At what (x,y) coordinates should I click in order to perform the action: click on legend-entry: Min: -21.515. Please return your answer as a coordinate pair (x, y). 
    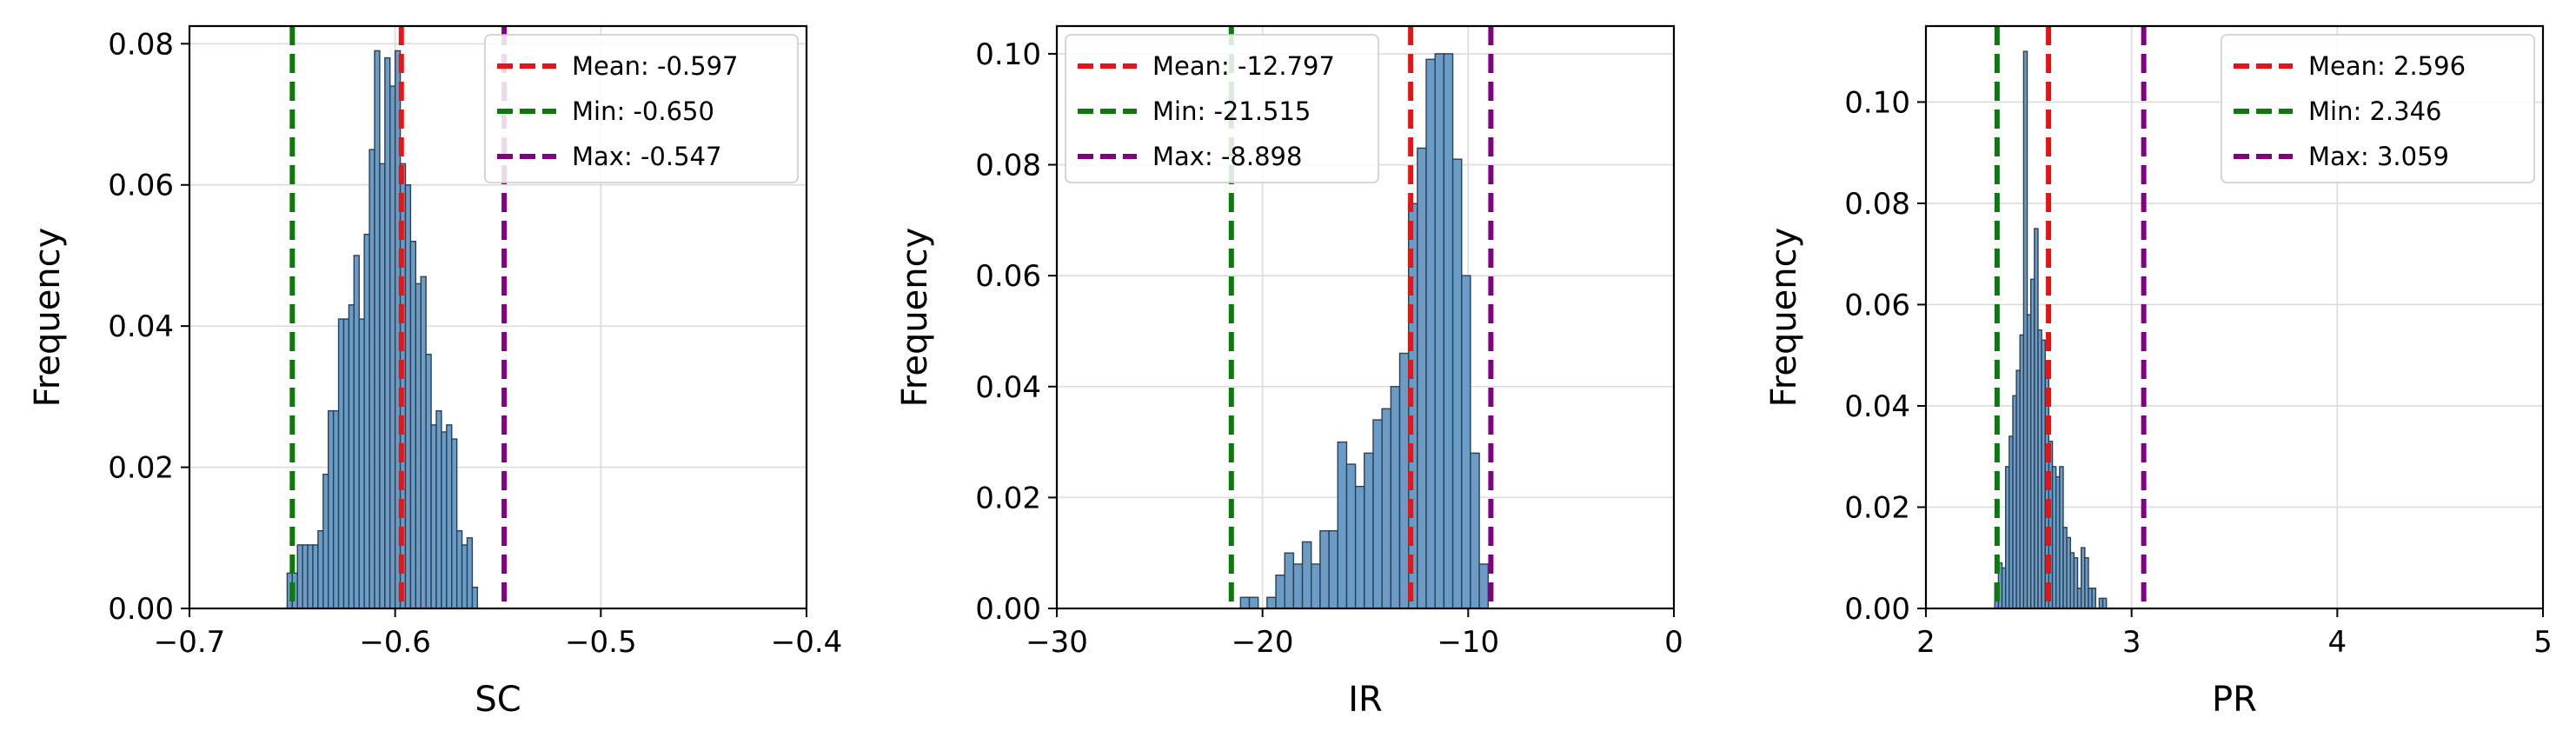
    Looking at the image, I should click on (1231, 111).